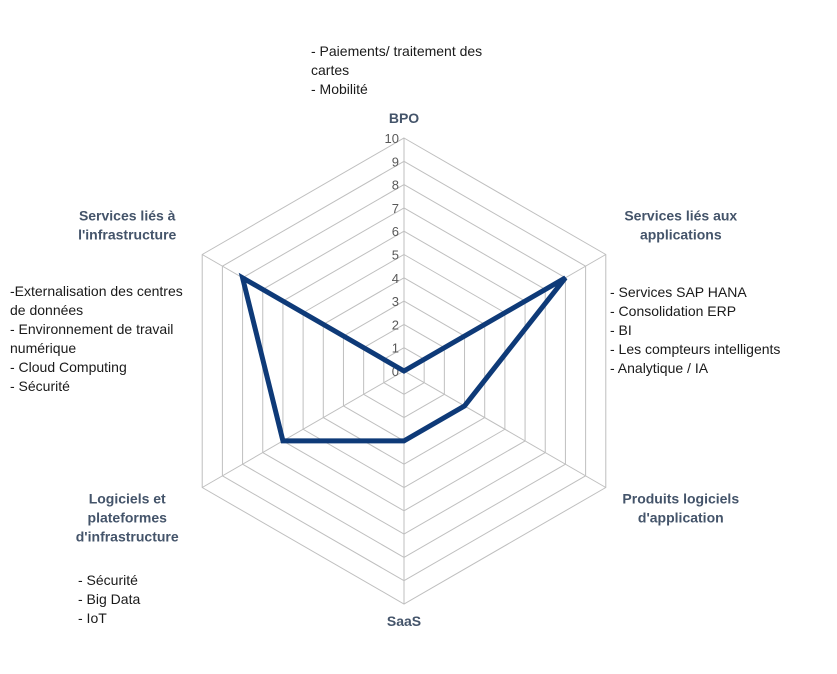 The height and width of the screenshot is (674, 837). I want to click on category-label-line: plateformes, so click(128, 518).